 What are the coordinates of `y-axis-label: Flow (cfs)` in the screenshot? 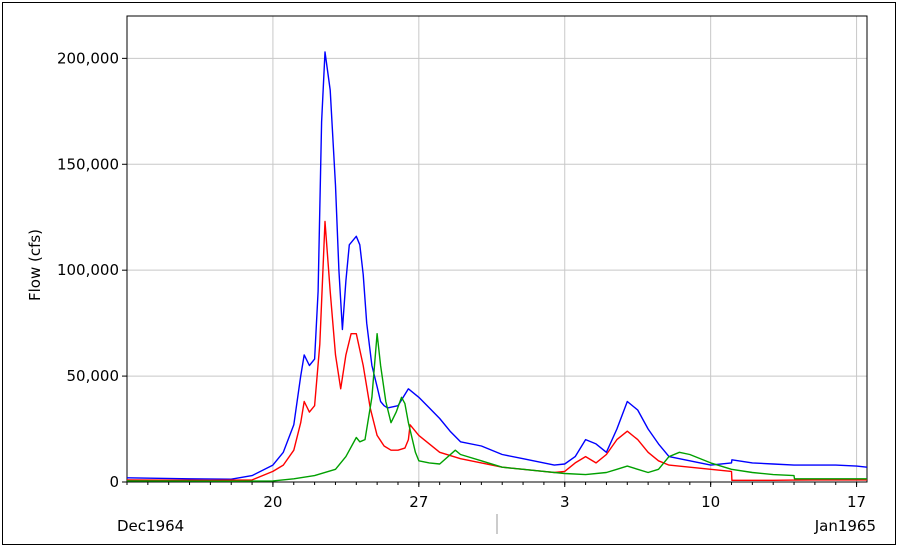 It's located at (35, 265).